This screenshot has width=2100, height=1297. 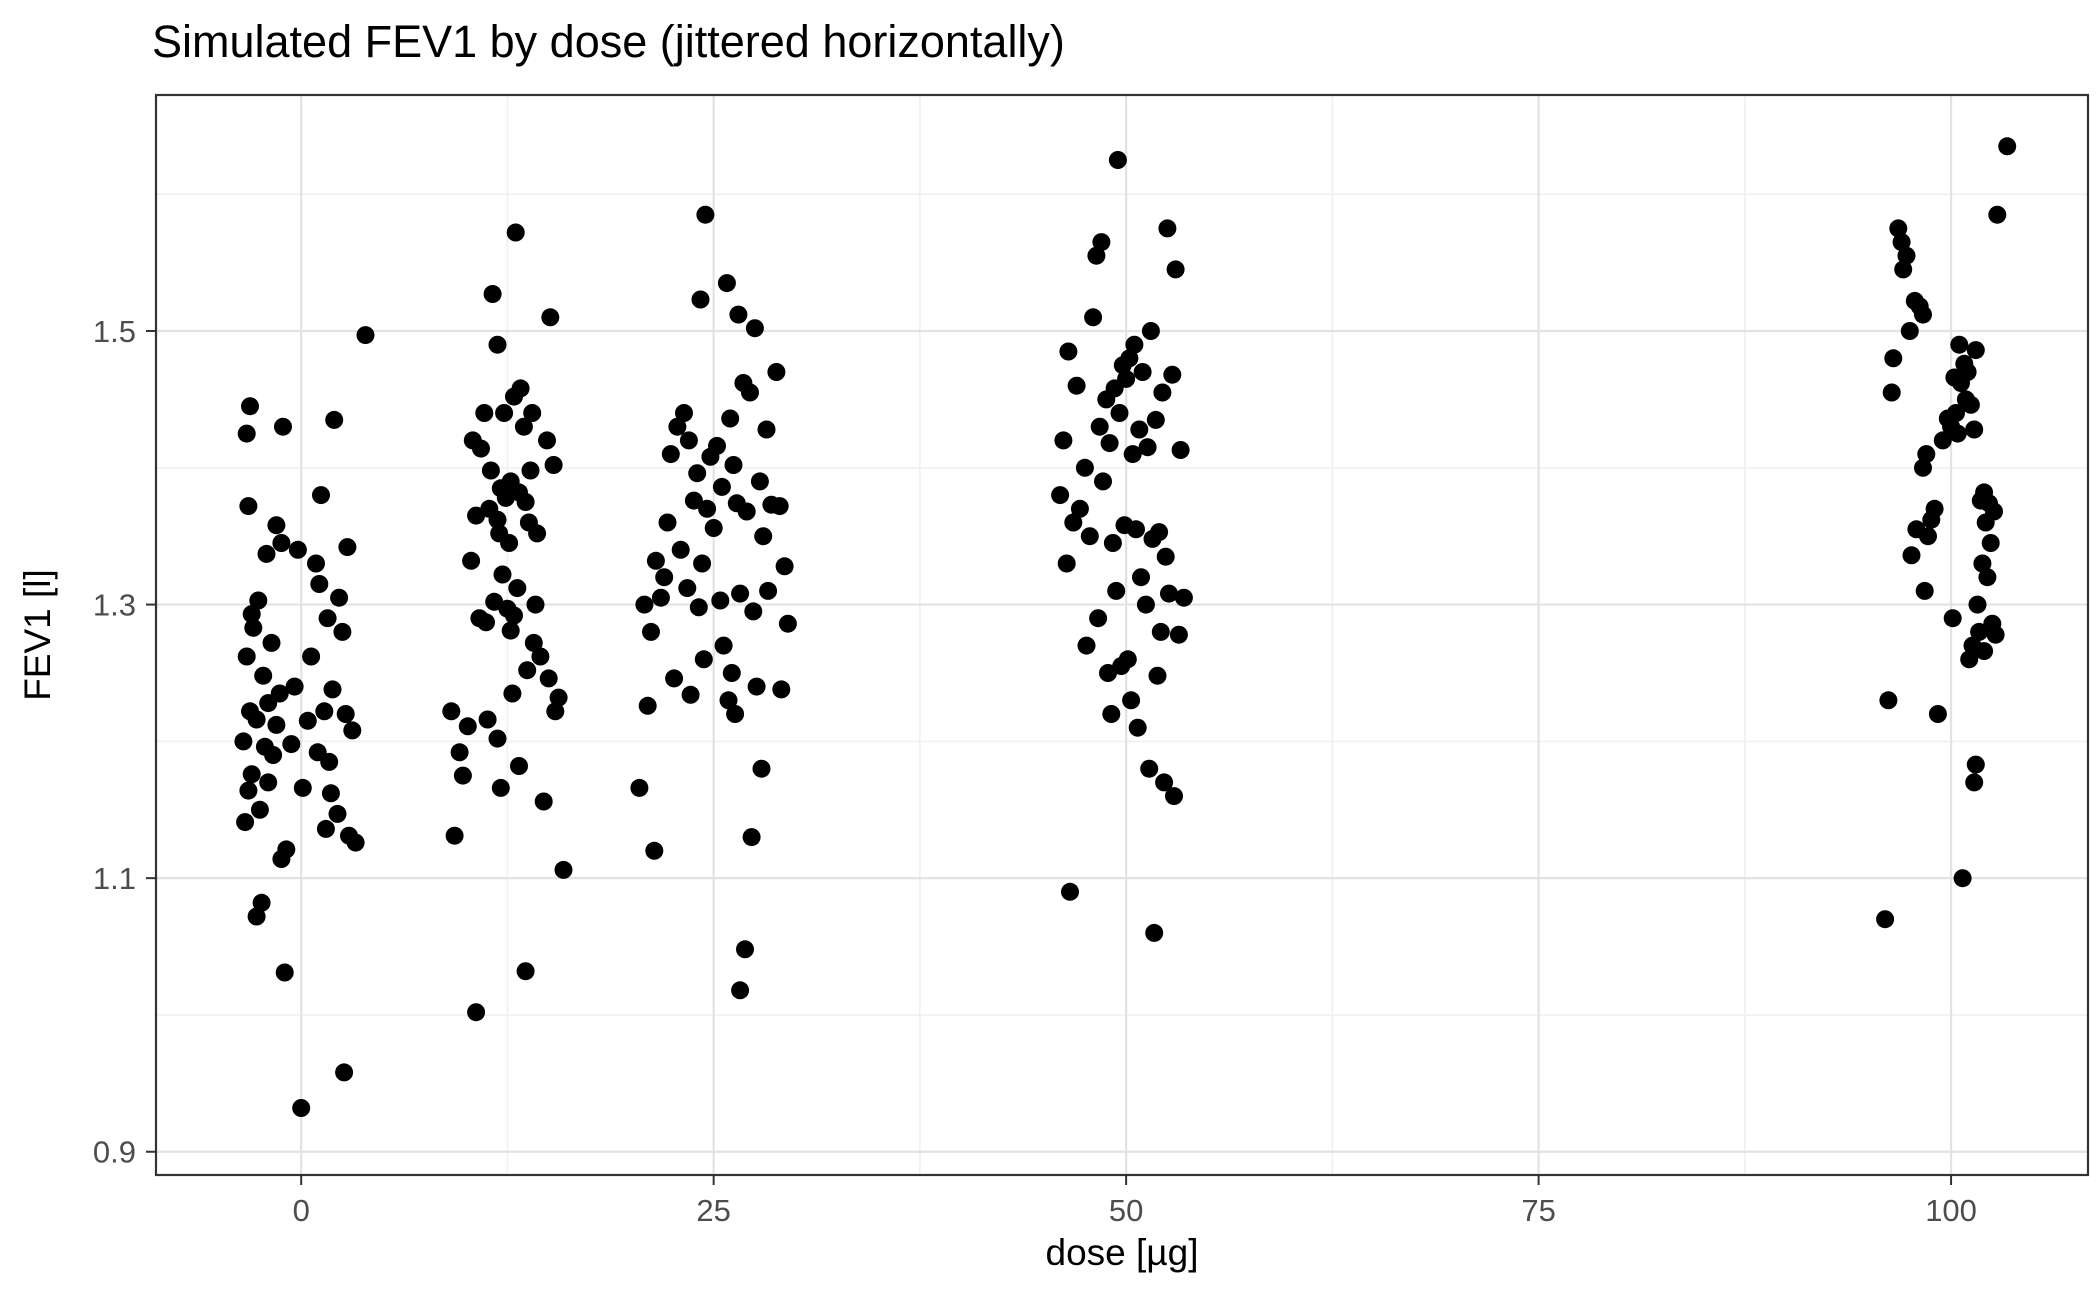 I want to click on x-tick-label: 100, so click(x=1951, y=1210).